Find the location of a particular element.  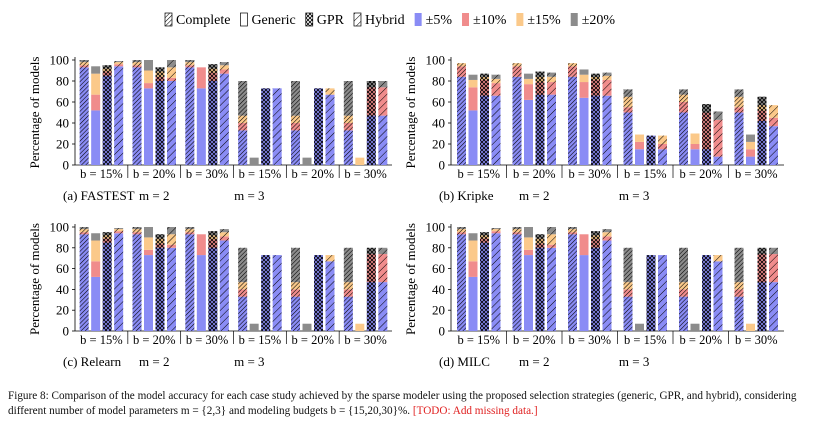

legend-item-10: ±10% is located at coordinates (484, 20).